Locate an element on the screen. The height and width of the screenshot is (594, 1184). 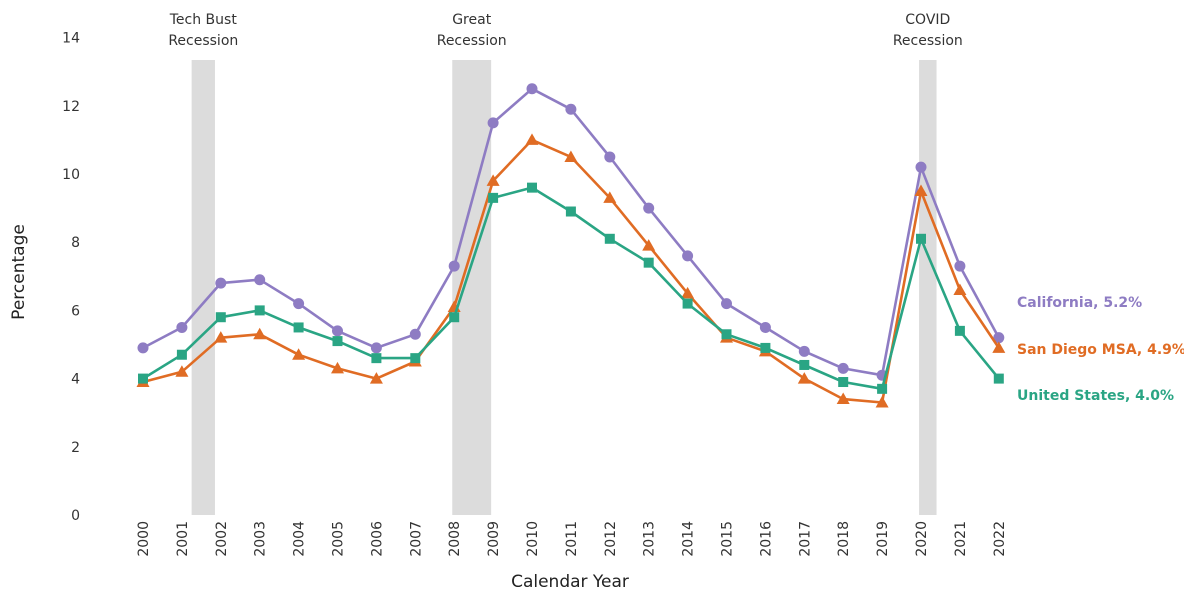
series-end-label: California, 5.2% is located at coordinates (1079, 303).